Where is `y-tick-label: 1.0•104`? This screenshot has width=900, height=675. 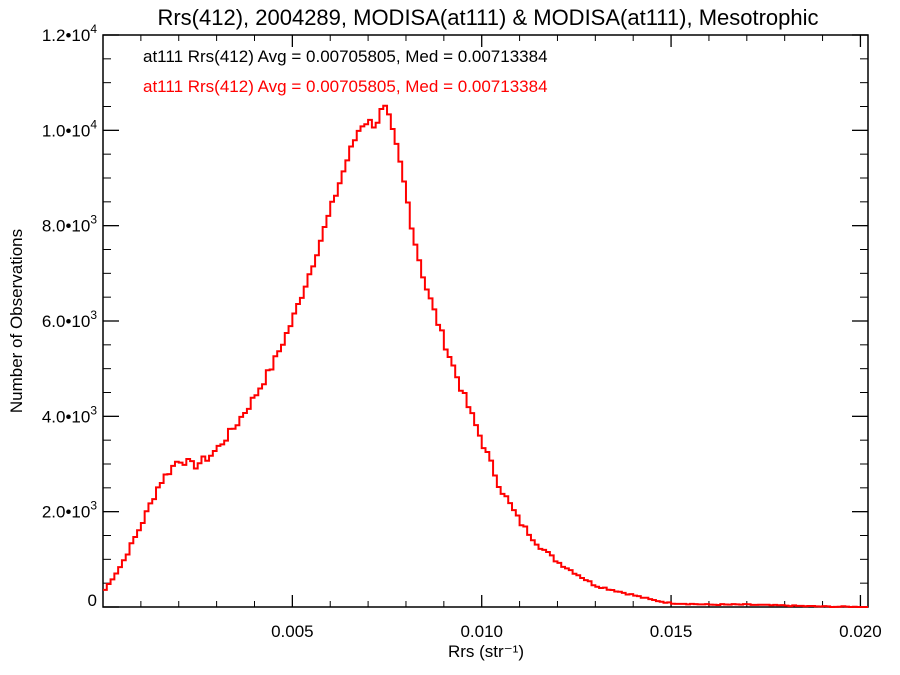
y-tick-label: 1.0•104 is located at coordinates (70, 128).